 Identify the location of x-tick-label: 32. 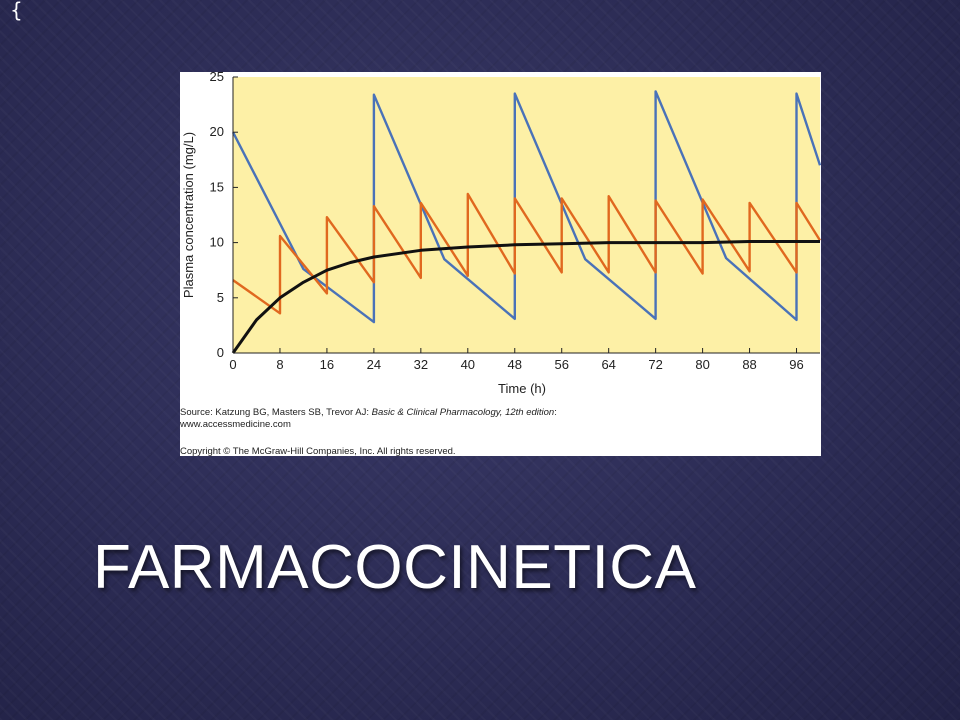
(421, 364).